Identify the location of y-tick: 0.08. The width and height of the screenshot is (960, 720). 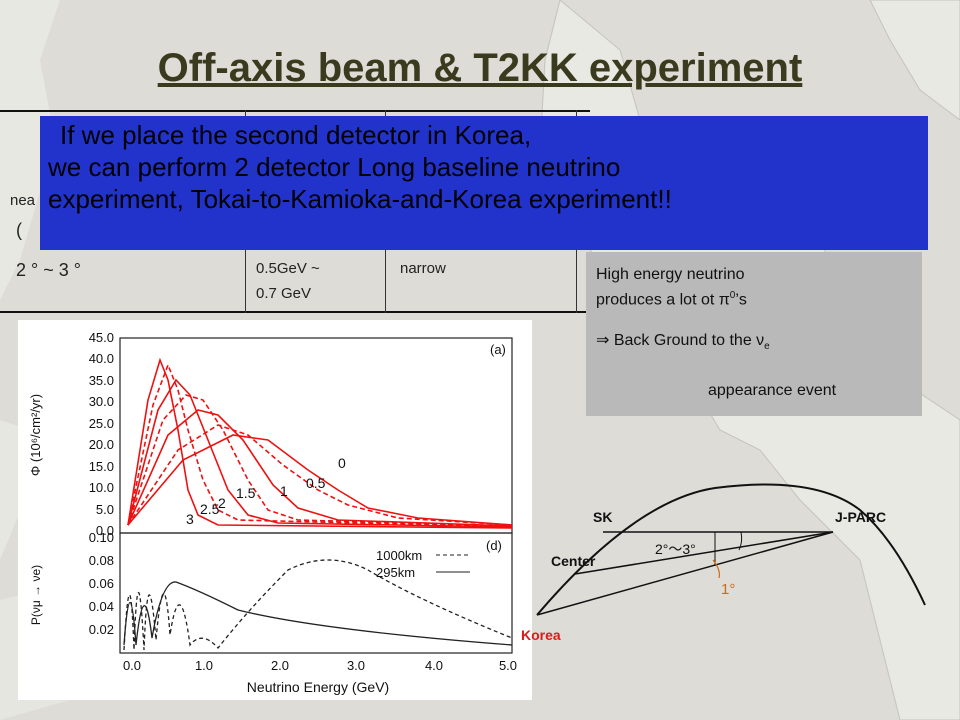
(101, 560).